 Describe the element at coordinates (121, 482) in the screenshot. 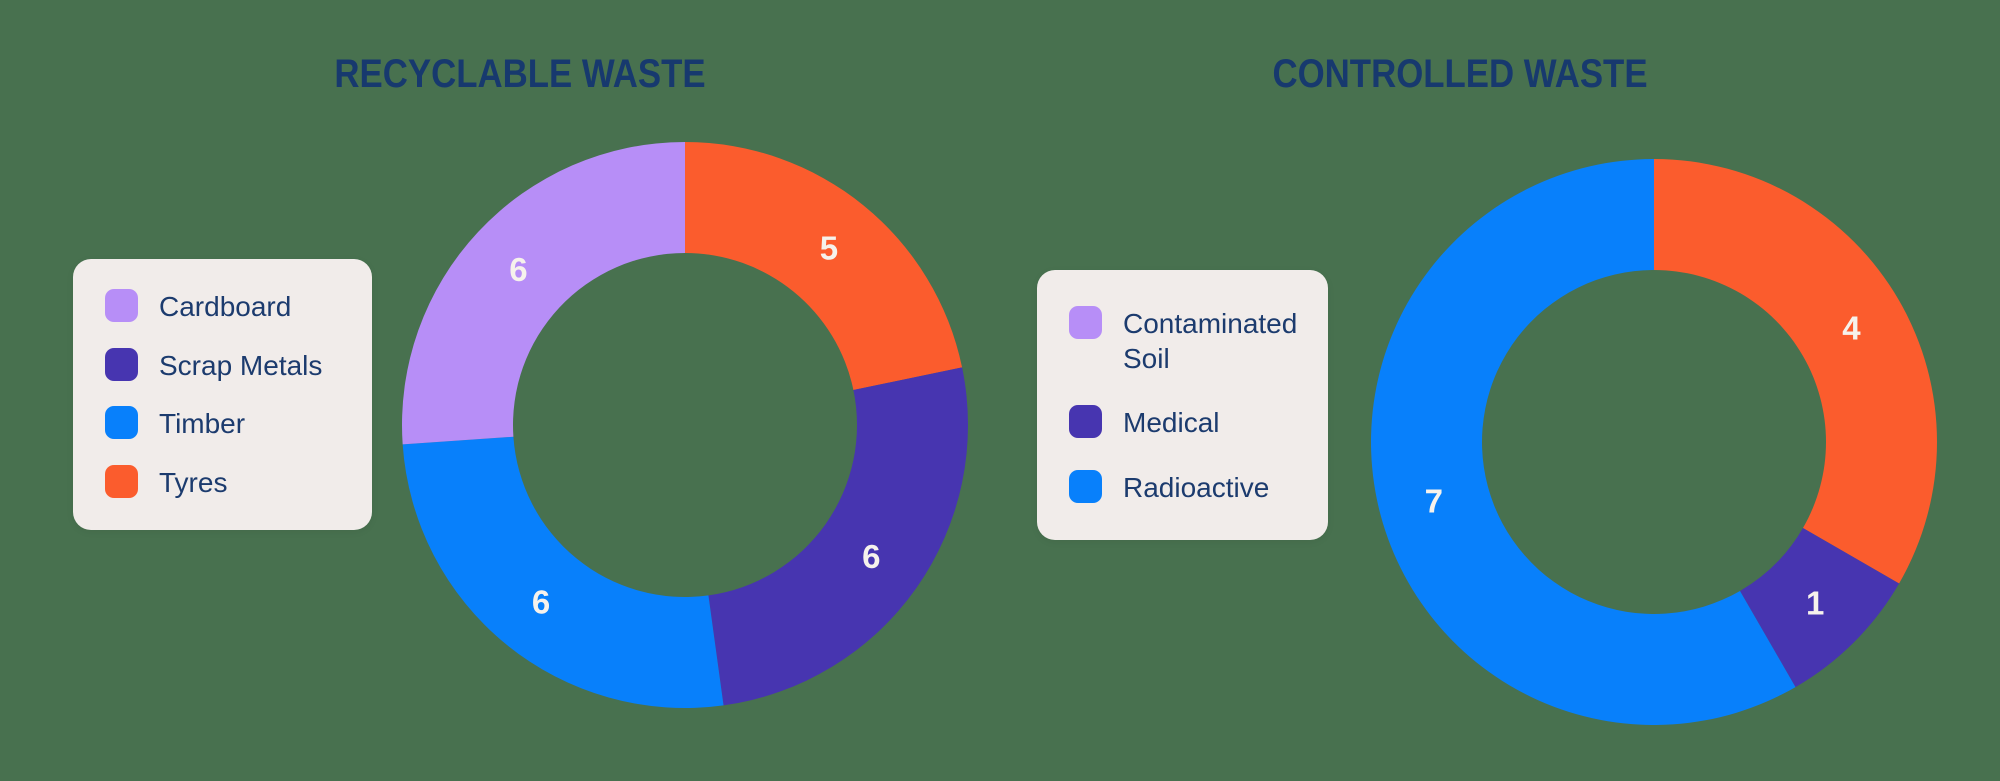

I see `tyres-swatch-icon` at that location.